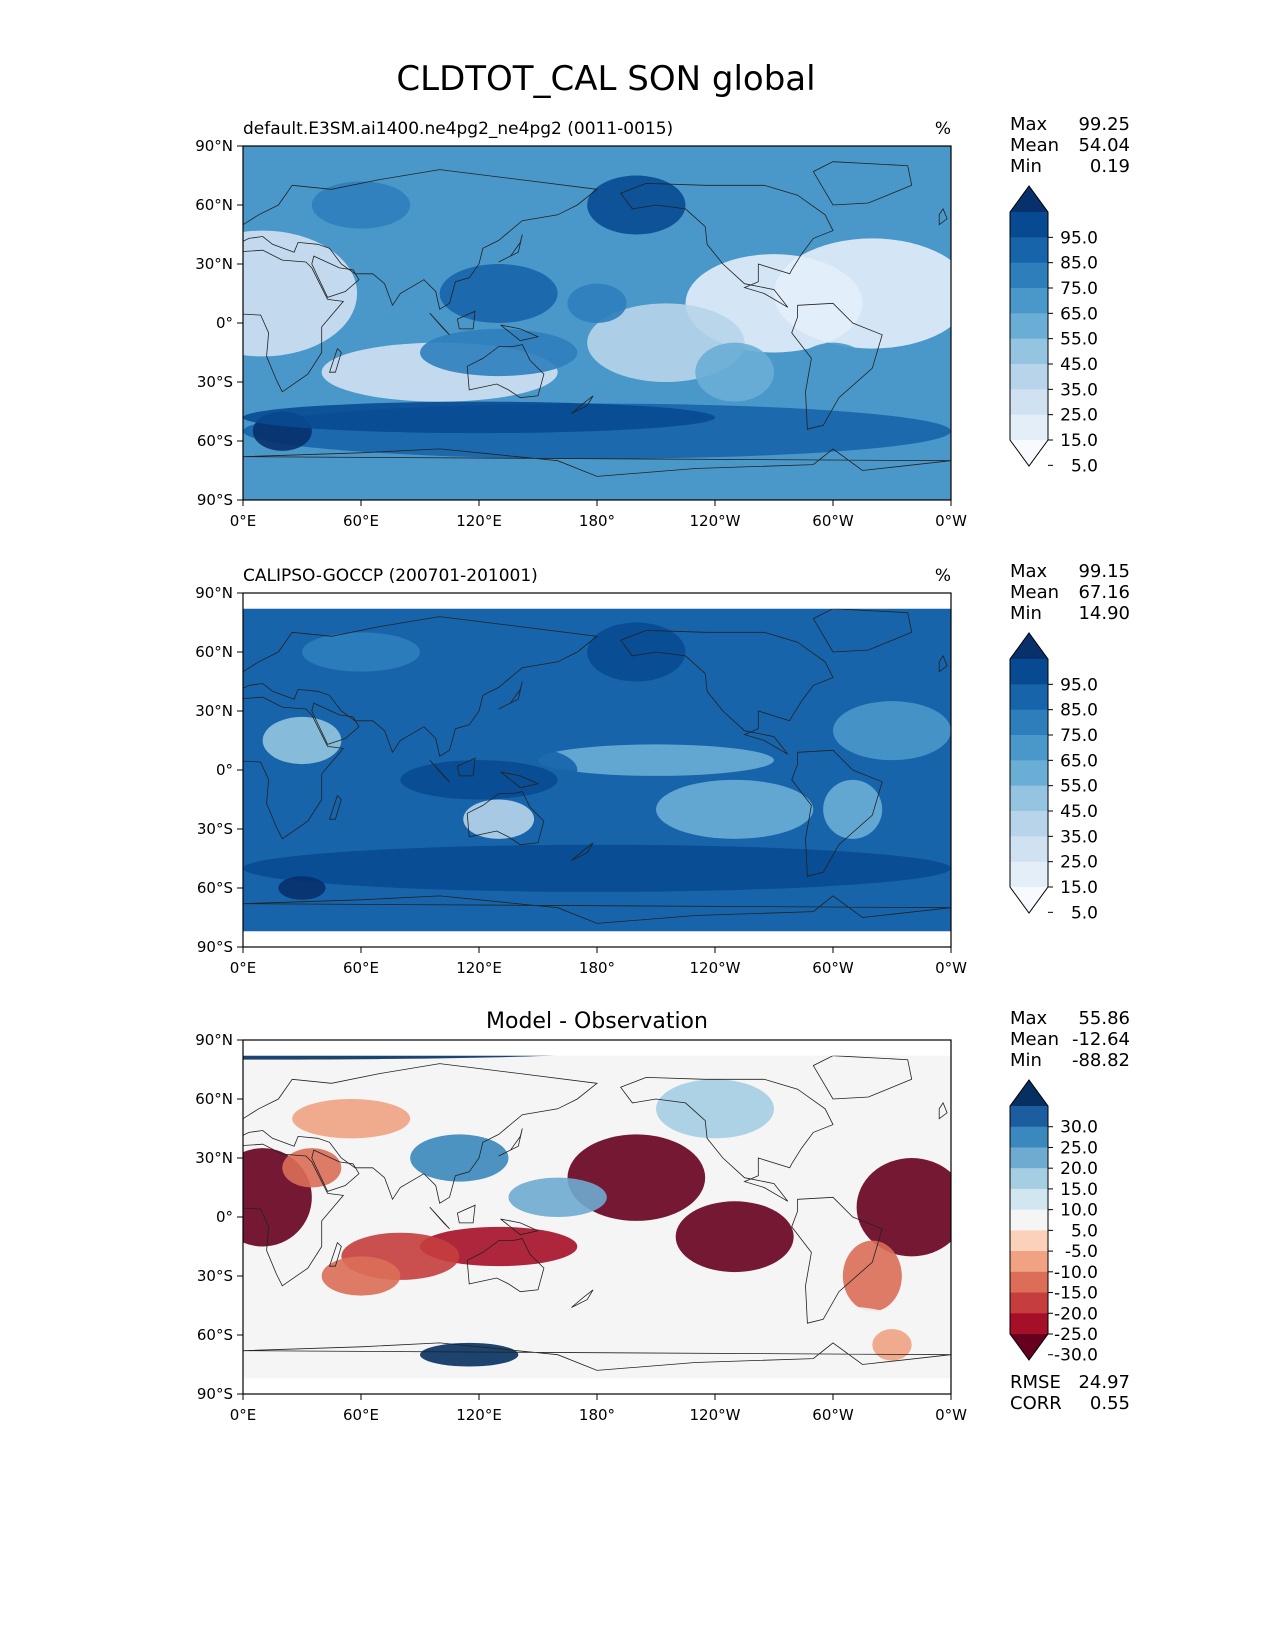 Image resolution: width=1275 pixels, height=1650 pixels. Describe the element at coordinates (1026, 166) in the screenshot. I see `stat-label: Min` at that location.